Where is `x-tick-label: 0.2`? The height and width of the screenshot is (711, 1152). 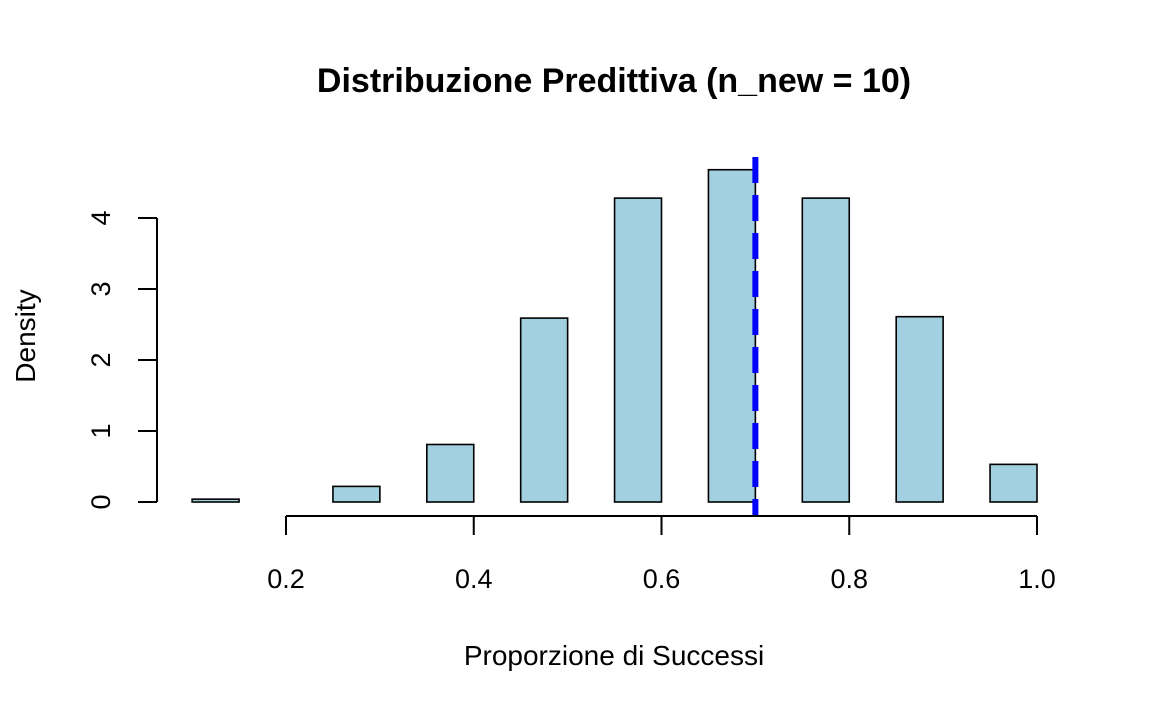 x-tick-label: 0.2 is located at coordinates (286, 579).